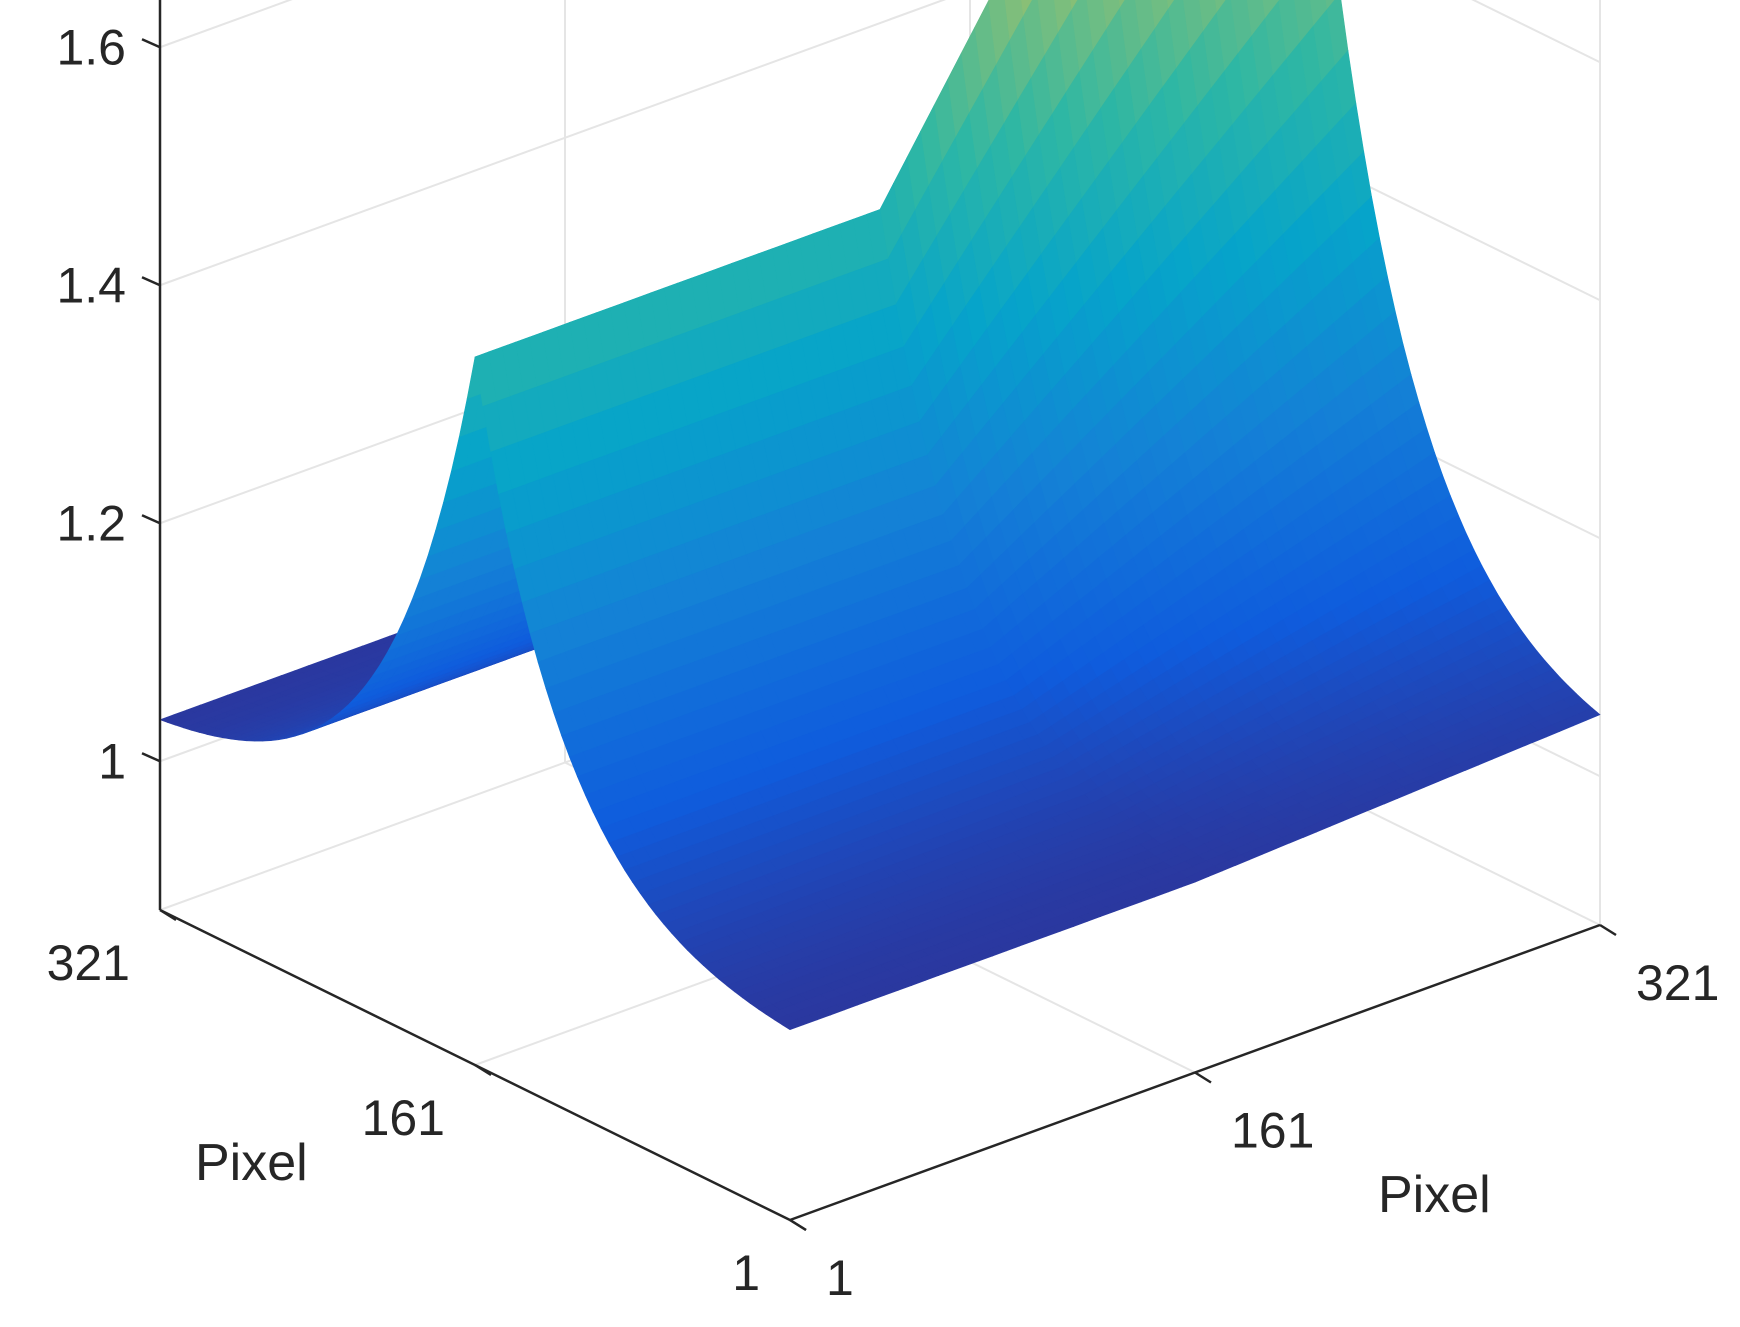  I want to click on z-gridline, so click(880, 32).